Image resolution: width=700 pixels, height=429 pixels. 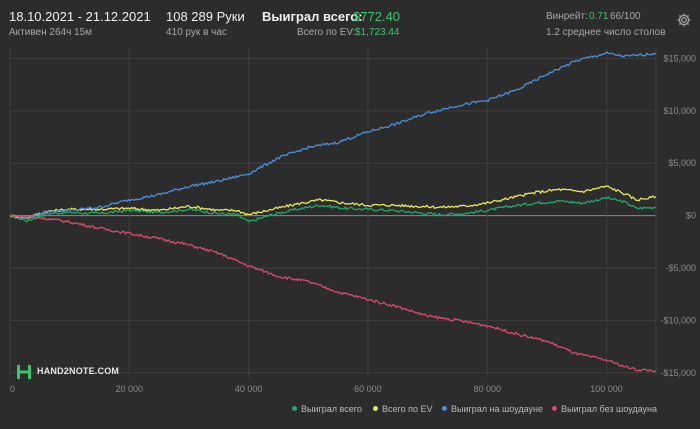 I want to click on legend-item-ev: Всего по EV, so click(x=402, y=409).